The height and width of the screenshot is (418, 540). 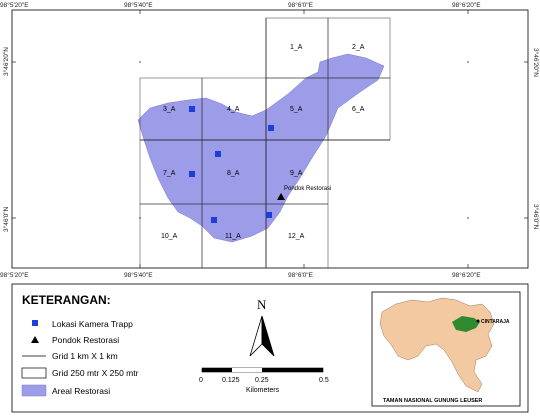 What do you see at coordinates (466, 324) in the screenshot?
I see `inset-highlight` at bounding box center [466, 324].